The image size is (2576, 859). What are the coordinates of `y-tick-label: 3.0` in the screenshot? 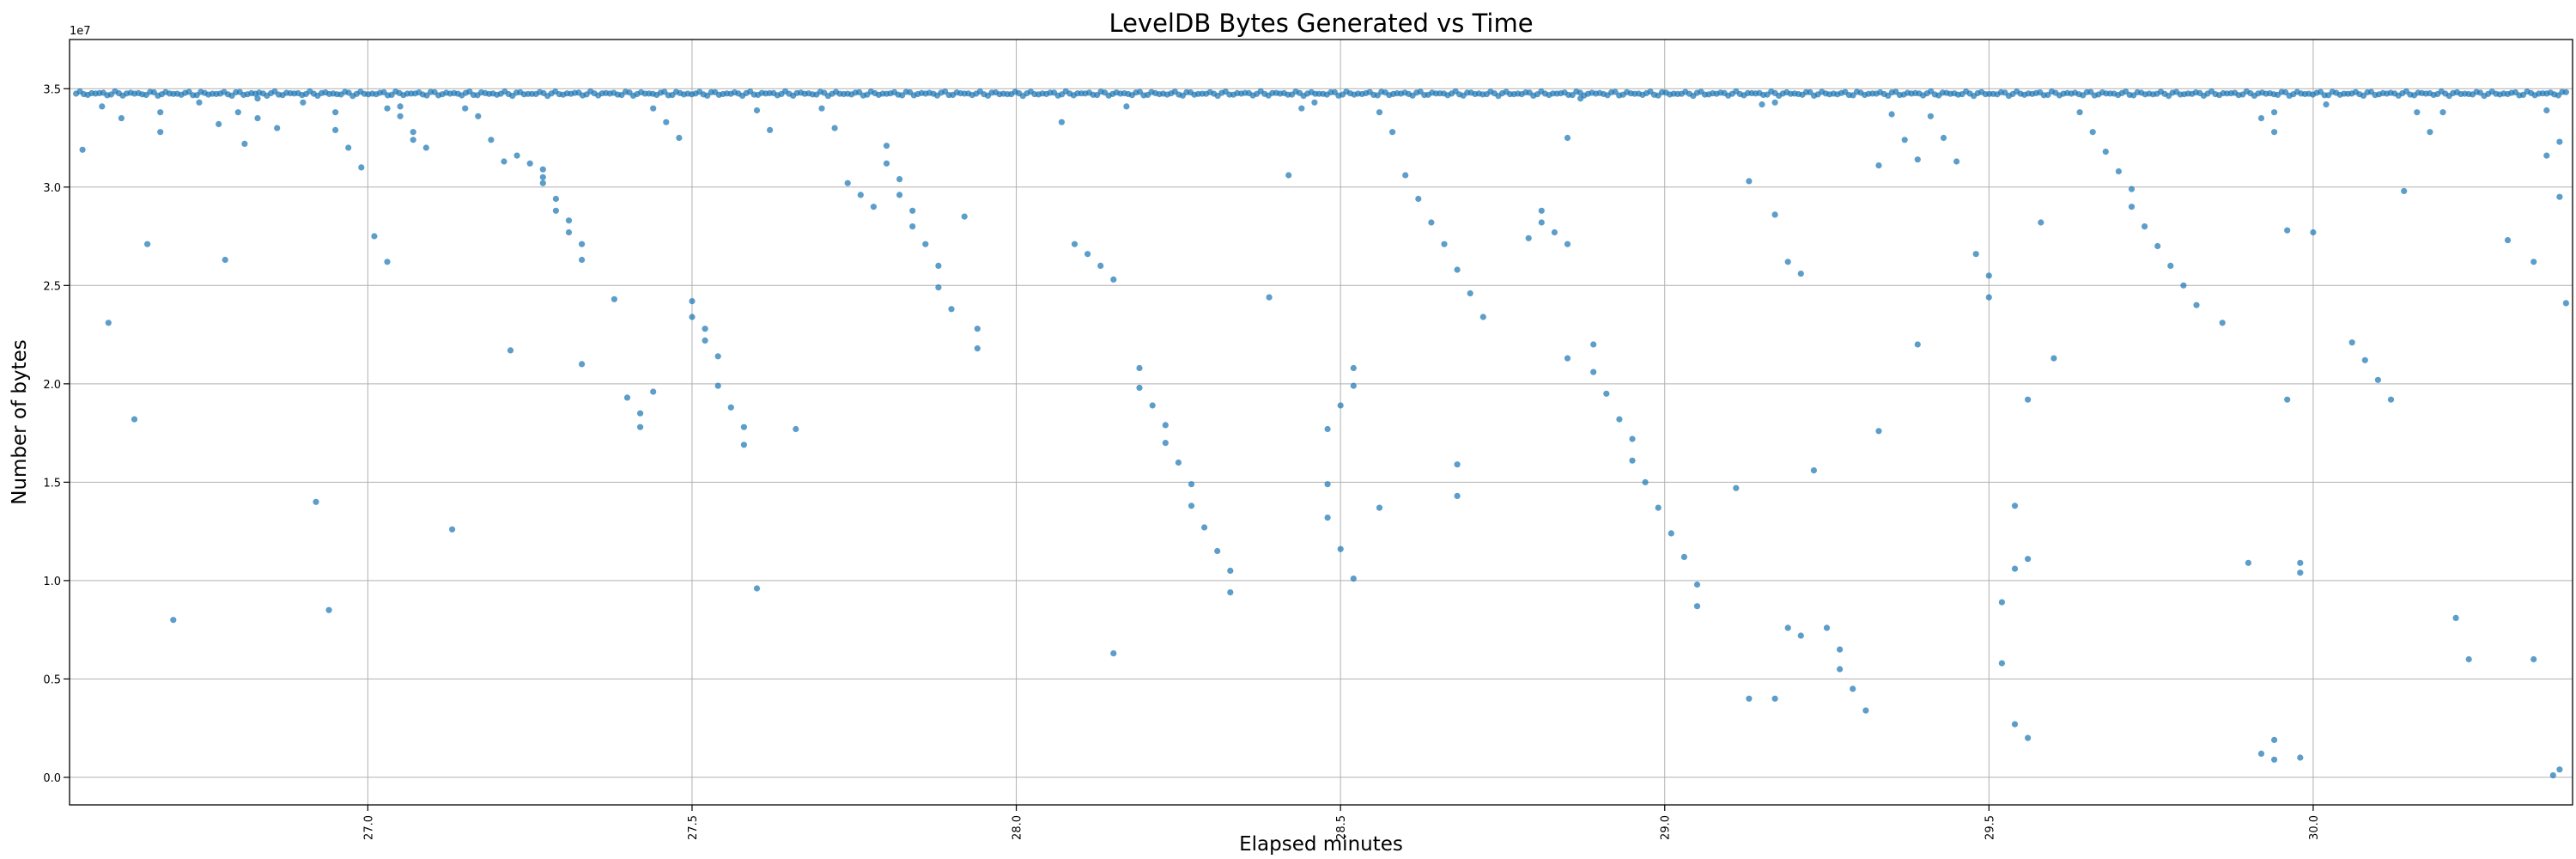 It's located at (52, 188).